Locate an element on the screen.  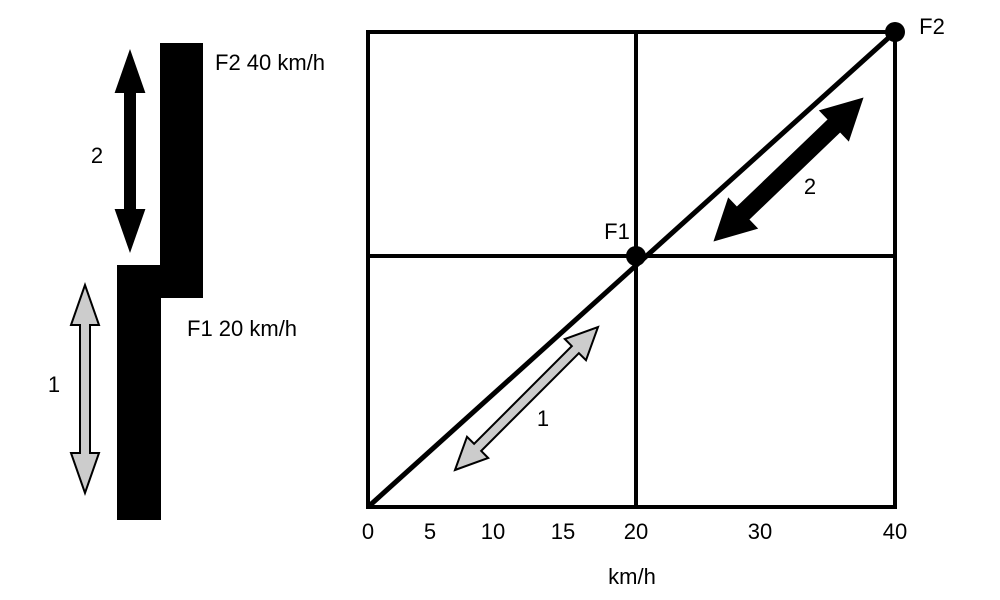
x-tick-label: 0 is located at coordinates (368, 531).